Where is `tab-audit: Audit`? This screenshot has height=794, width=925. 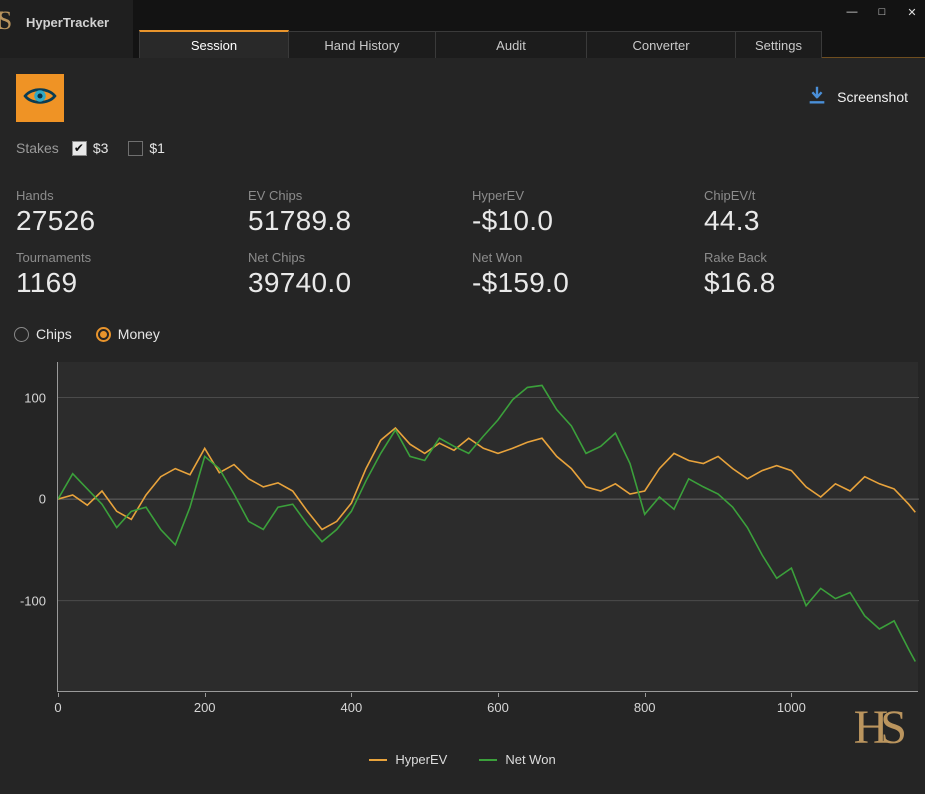 tab-audit: Audit is located at coordinates (511, 44).